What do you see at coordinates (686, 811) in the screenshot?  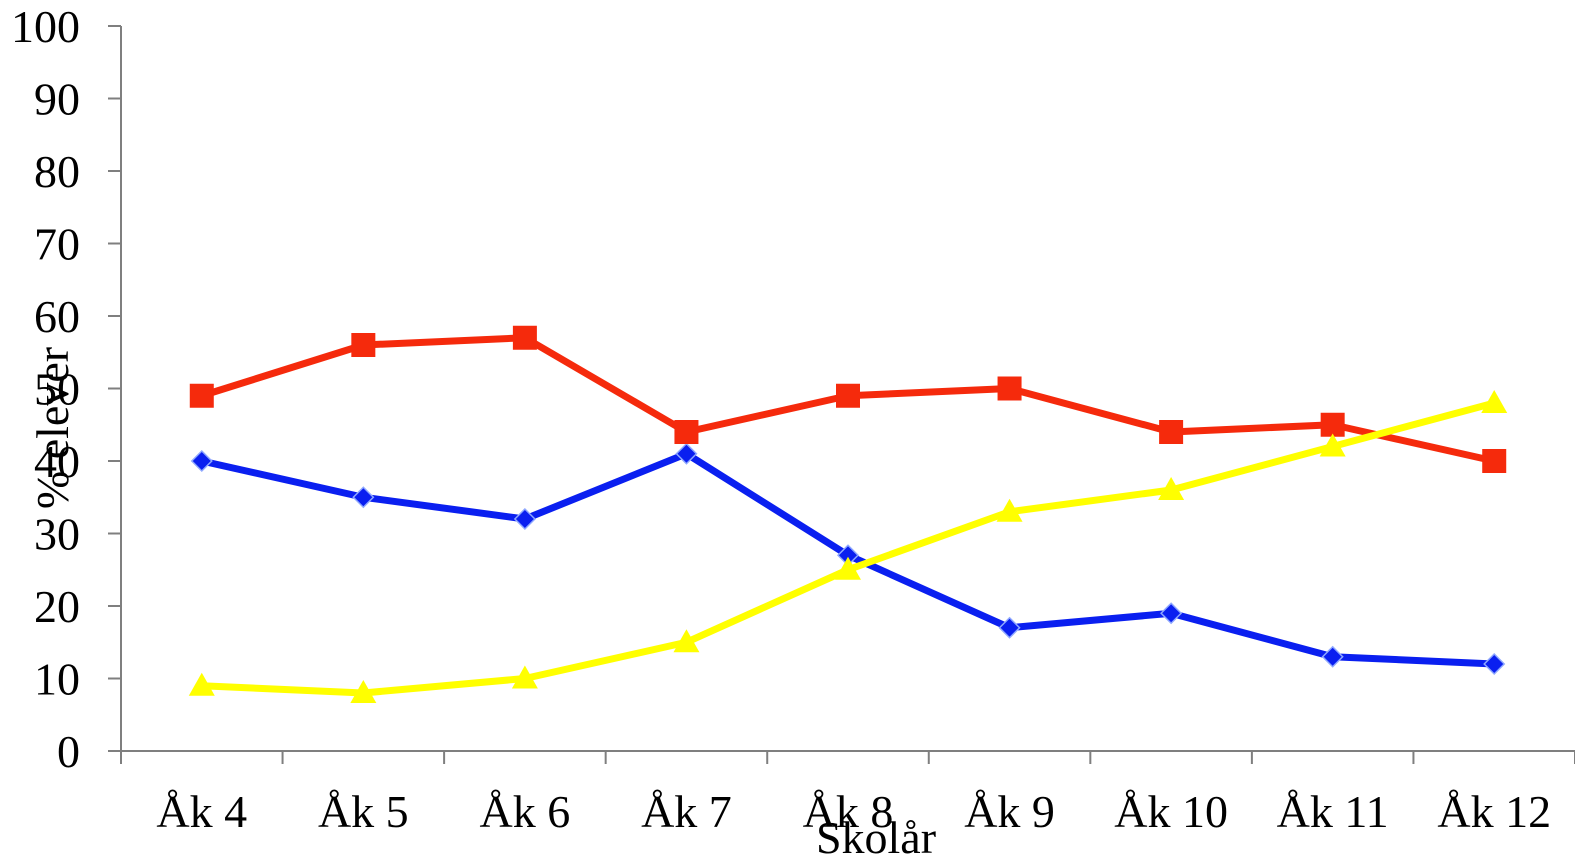 I see `x-tick-label: Åk 7` at bounding box center [686, 811].